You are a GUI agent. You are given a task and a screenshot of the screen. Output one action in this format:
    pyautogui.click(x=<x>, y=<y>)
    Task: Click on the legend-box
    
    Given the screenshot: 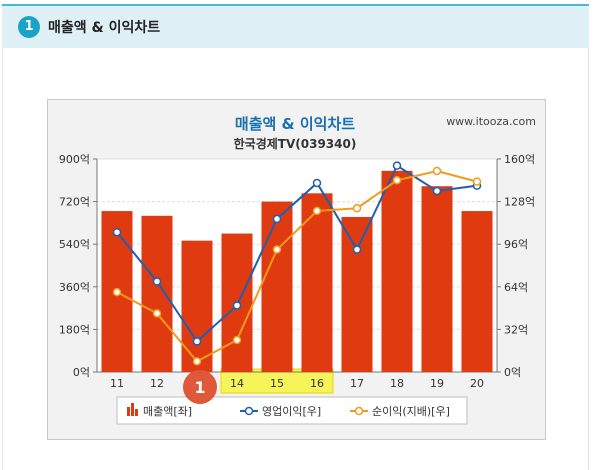 What is the action you would take?
    pyautogui.click(x=292, y=410)
    